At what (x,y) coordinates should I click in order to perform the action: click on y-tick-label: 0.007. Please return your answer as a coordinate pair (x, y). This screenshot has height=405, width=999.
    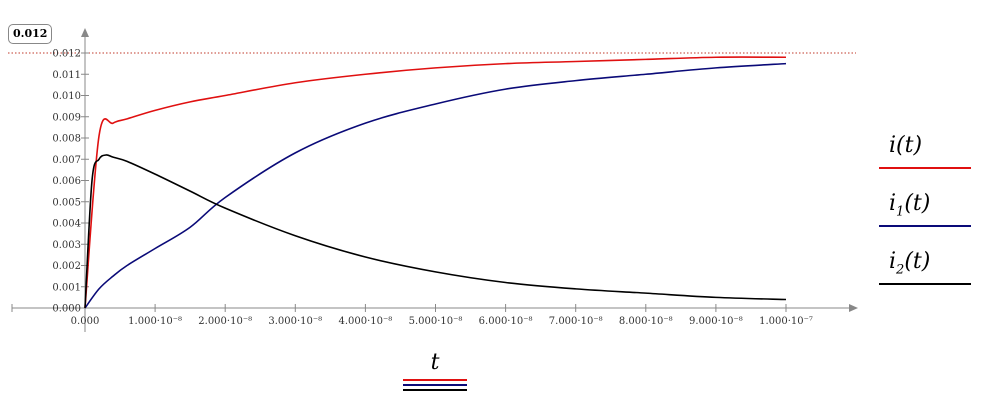
    Looking at the image, I should click on (66, 160).